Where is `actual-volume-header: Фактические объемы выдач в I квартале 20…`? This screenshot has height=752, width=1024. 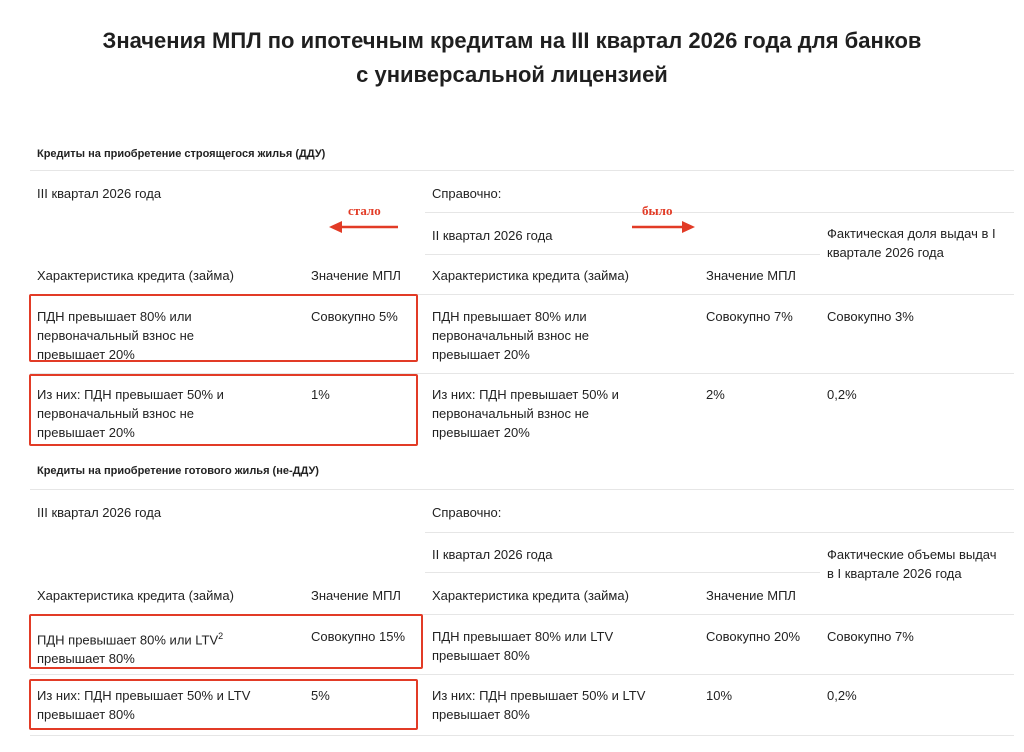 actual-volume-header: Фактические объемы выдач в I квартале 20… is located at coordinates (912, 564).